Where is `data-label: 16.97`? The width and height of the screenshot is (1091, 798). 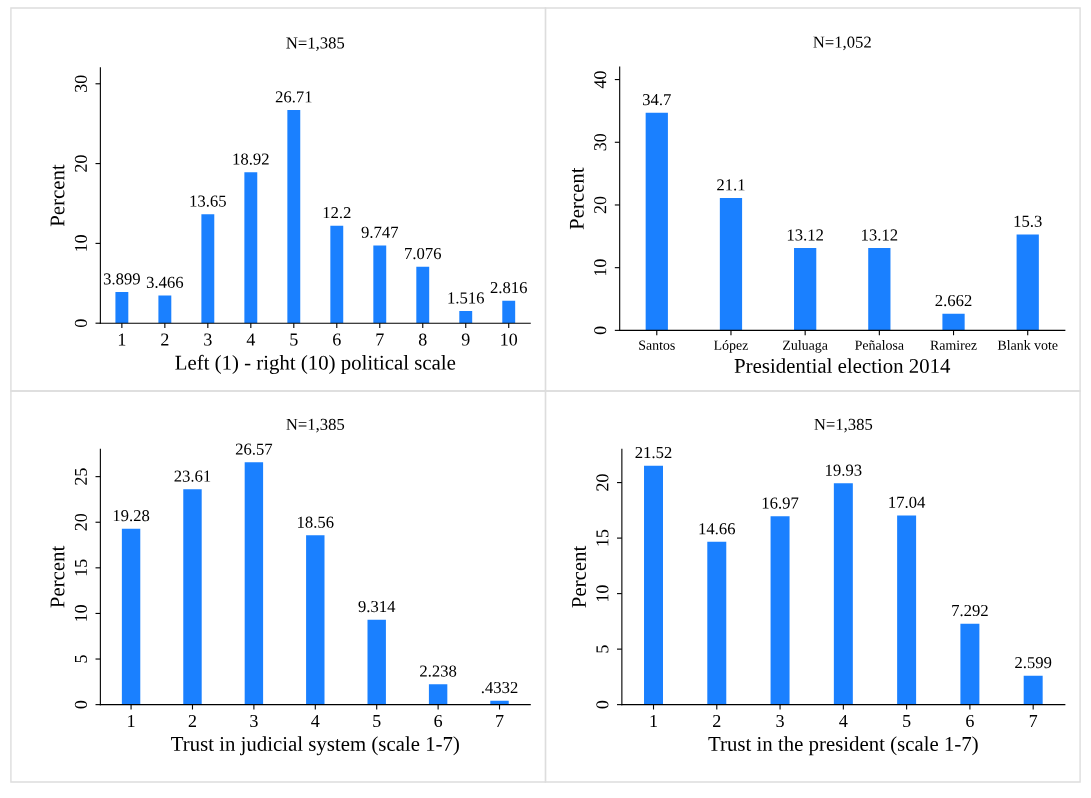
data-label: 16.97 is located at coordinates (780, 503).